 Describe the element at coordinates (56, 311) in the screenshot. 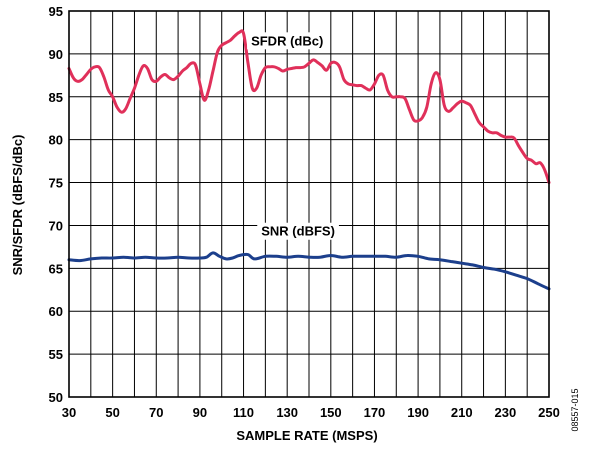

I see `y-tick-label: 60` at that location.